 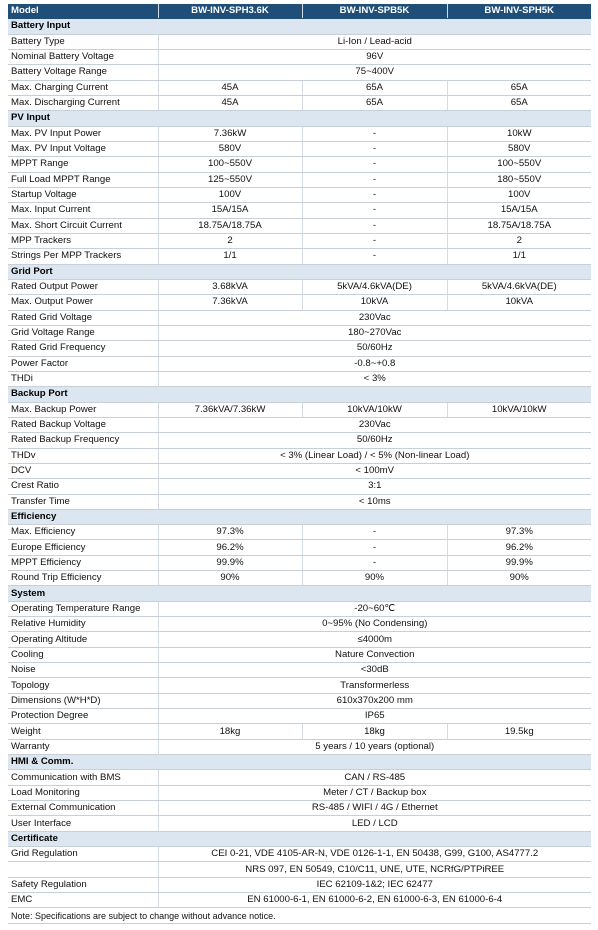 I want to click on table-row: Dimensions (W*H*D) 610x370x200 mm, so click(x=299, y=701).